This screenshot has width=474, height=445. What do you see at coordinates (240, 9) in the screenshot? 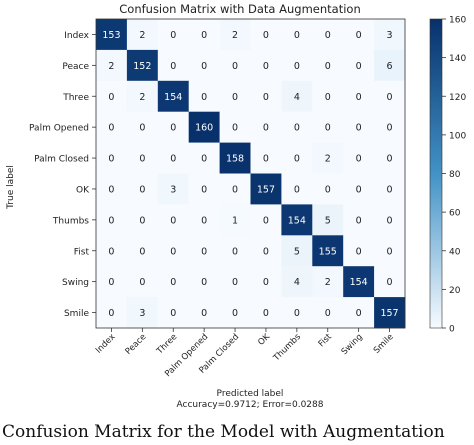
I see `chart-title: Confusion Matrix with Data Augmentation` at bounding box center [240, 9].